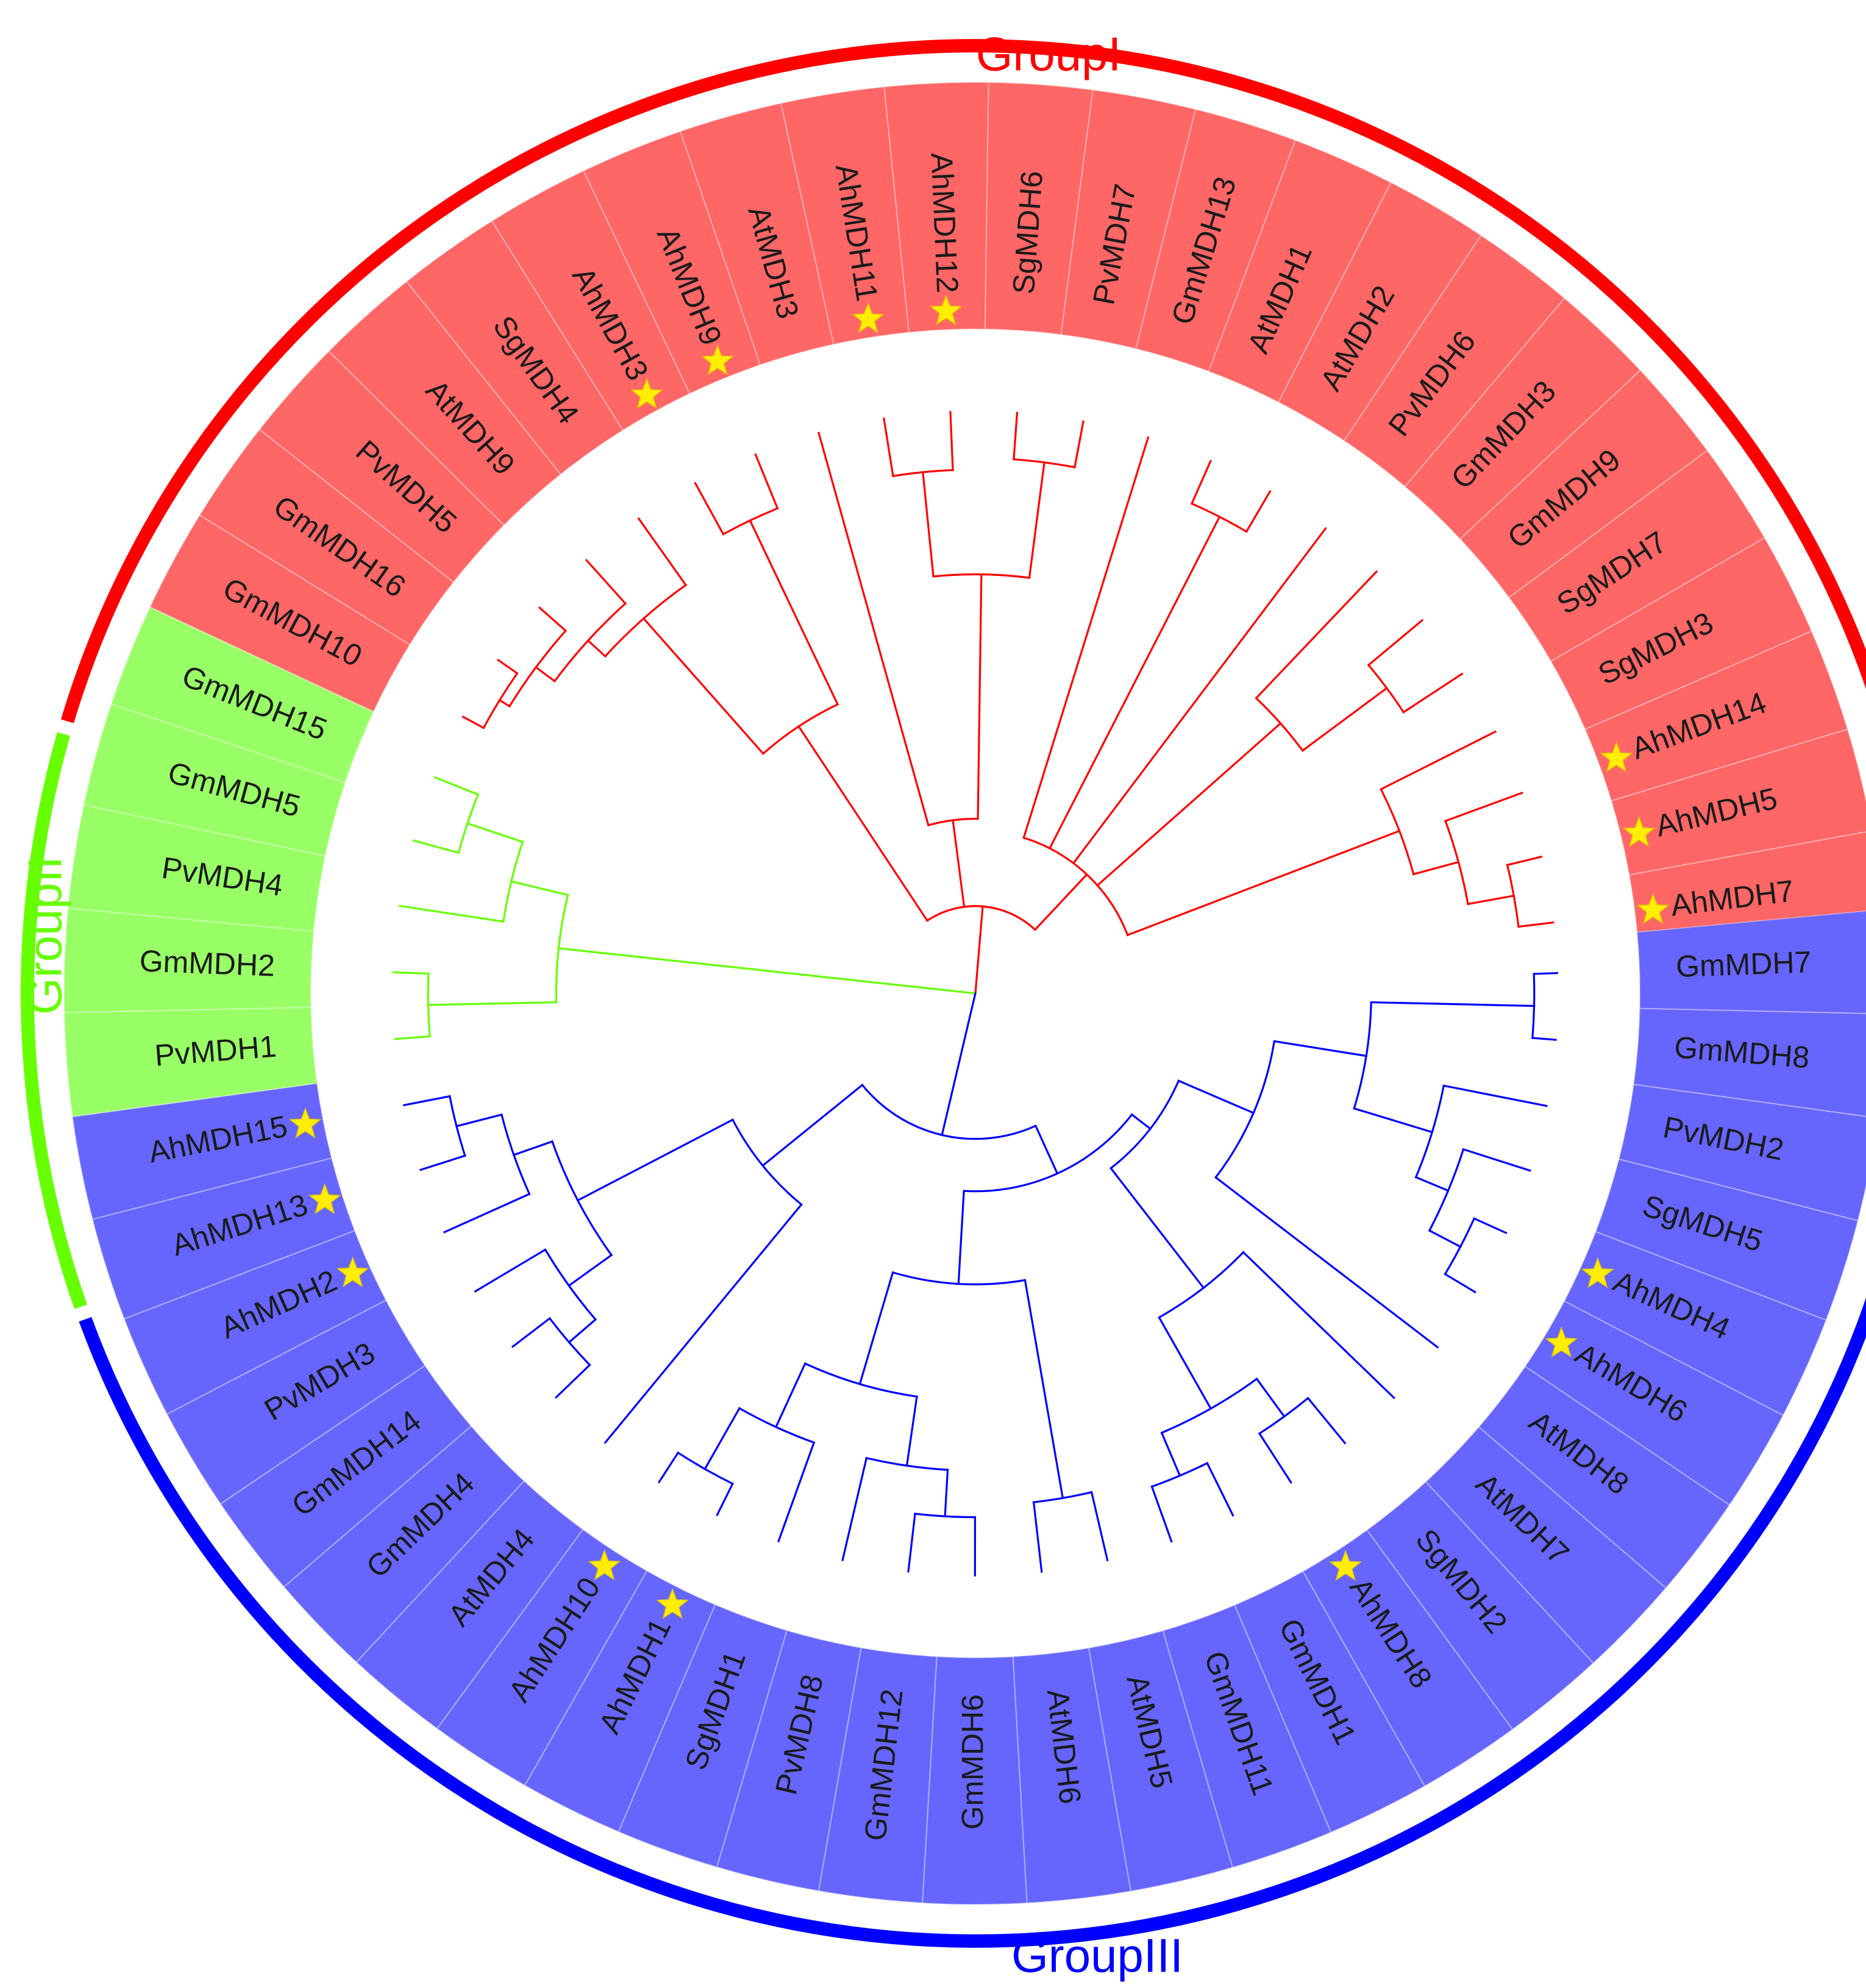 The image size is (1866, 1988). What do you see at coordinates (845, 216) in the screenshot?
I see `leaf-sector-ahmdh11` at bounding box center [845, 216].